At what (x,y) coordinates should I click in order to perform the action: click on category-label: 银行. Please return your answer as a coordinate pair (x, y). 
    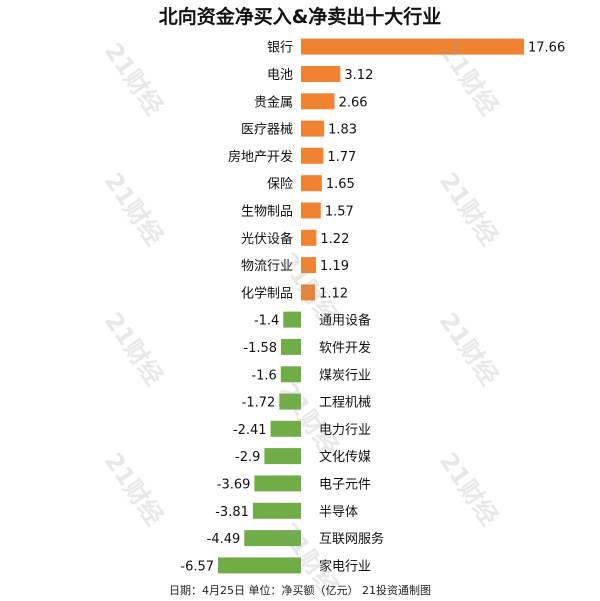
    Looking at the image, I should click on (280, 48).